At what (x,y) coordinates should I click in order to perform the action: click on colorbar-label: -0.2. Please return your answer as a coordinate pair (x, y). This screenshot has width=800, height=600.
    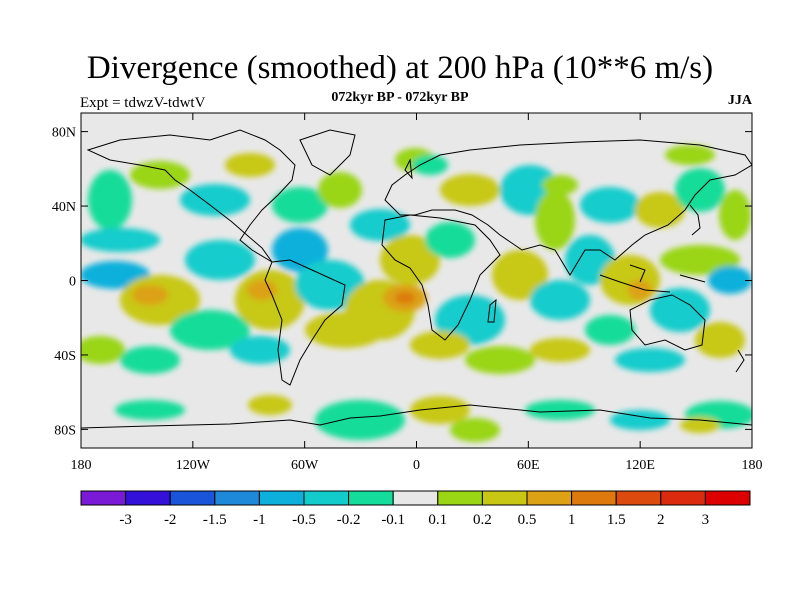
    Looking at the image, I should click on (349, 520).